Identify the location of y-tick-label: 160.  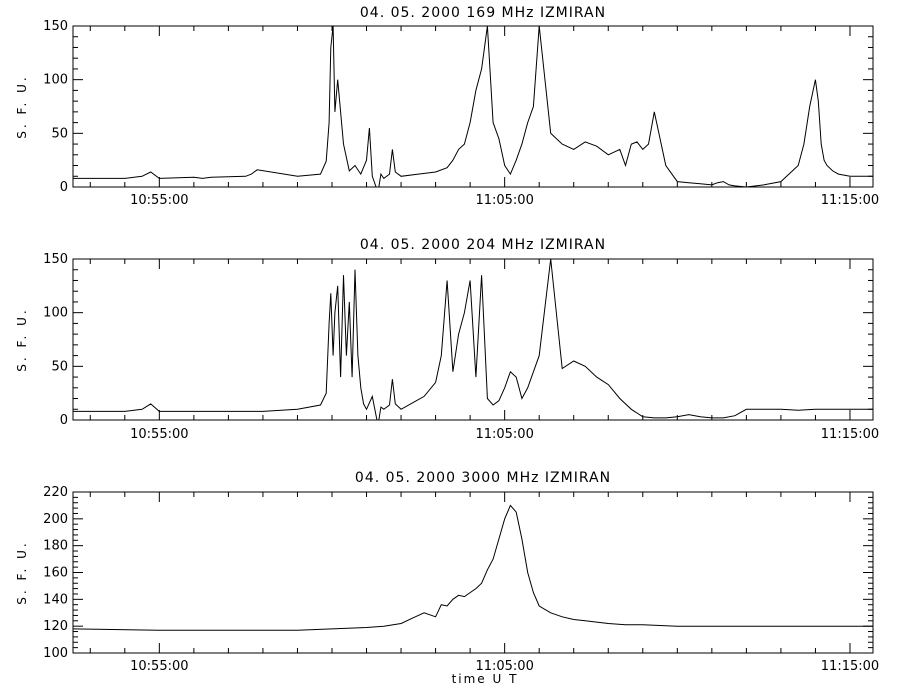
(55, 573).